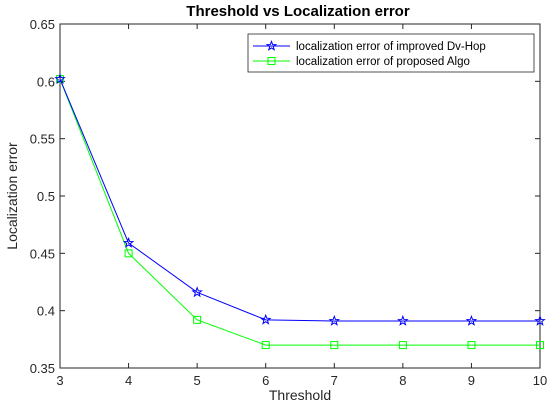  What do you see at coordinates (471, 380) in the screenshot?
I see `x-tick-label: 9` at bounding box center [471, 380].